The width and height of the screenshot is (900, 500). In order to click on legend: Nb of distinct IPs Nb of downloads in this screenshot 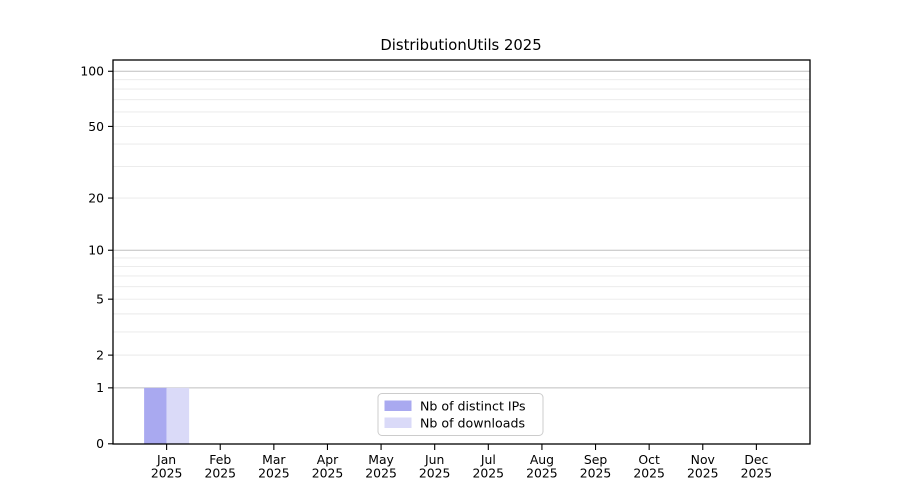, I will do `click(460, 414)`.